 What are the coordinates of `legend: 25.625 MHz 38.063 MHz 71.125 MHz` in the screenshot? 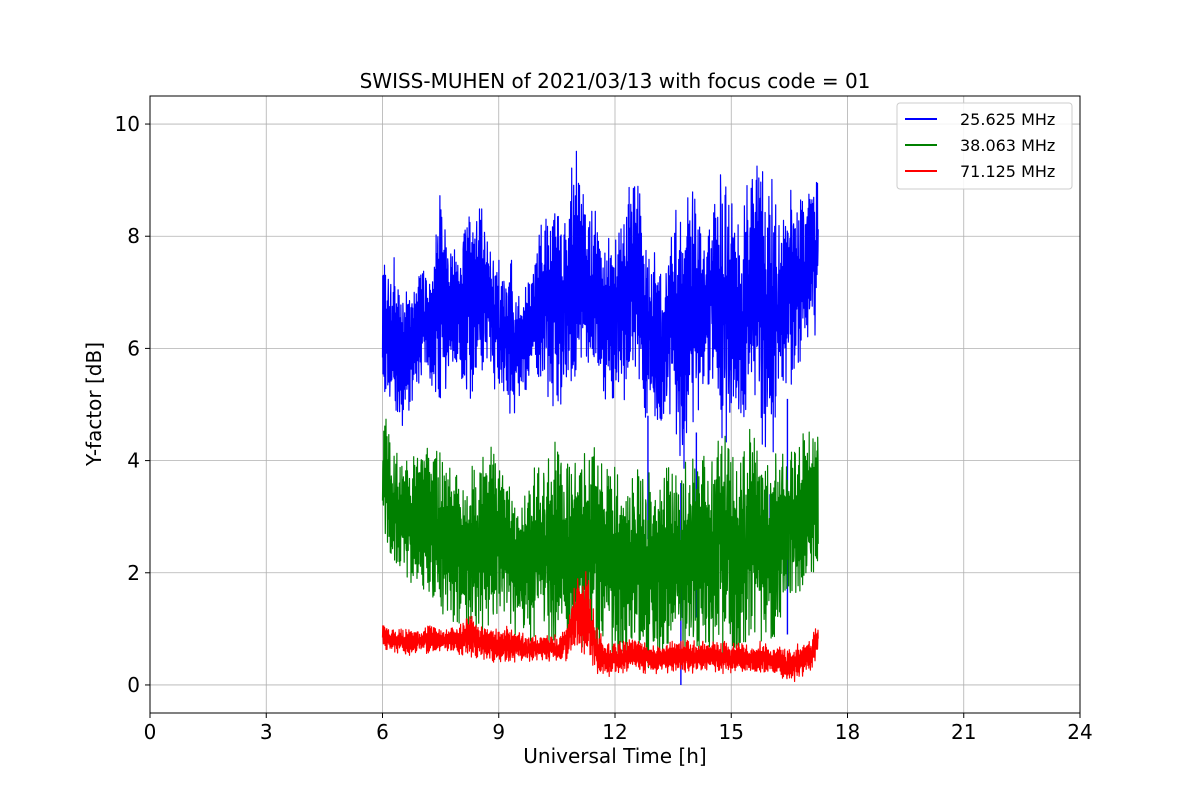 It's located at (984, 146).